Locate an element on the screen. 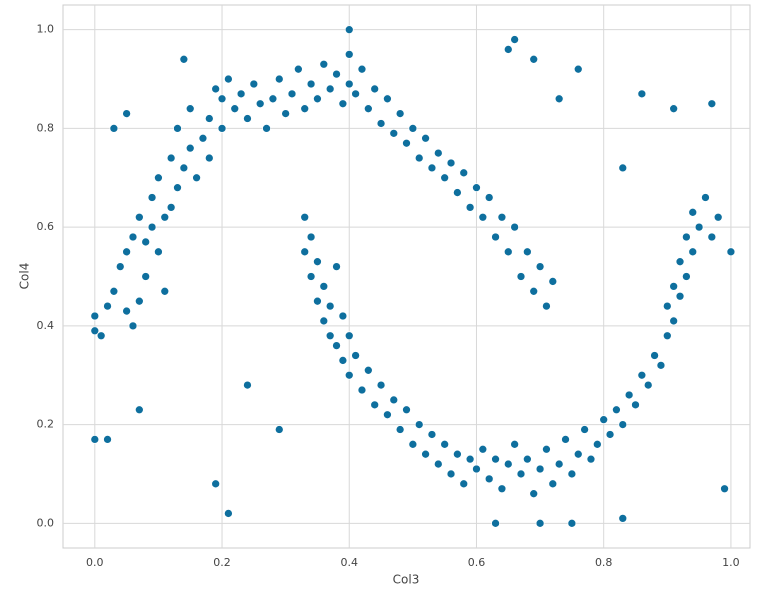 This screenshot has height=601, width=762. x-tick-label: 0.4 is located at coordinates (350, 562).